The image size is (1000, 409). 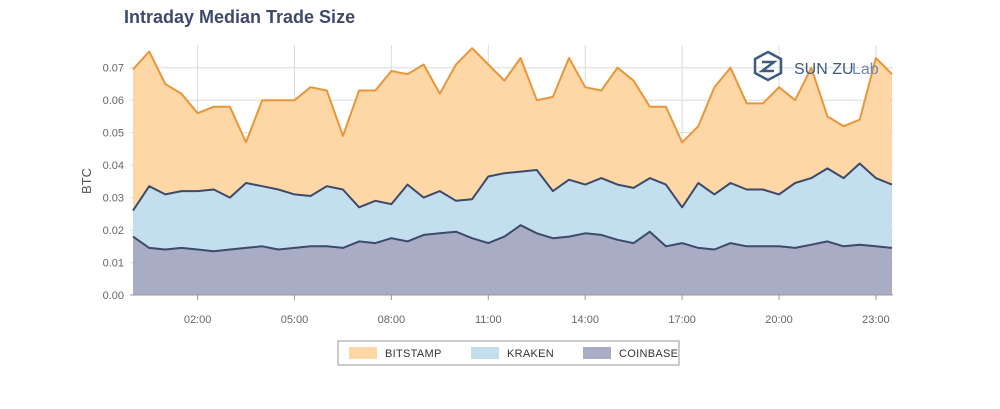 I want to click on legend-swatch-coinbase, so click(x=597, y=353).